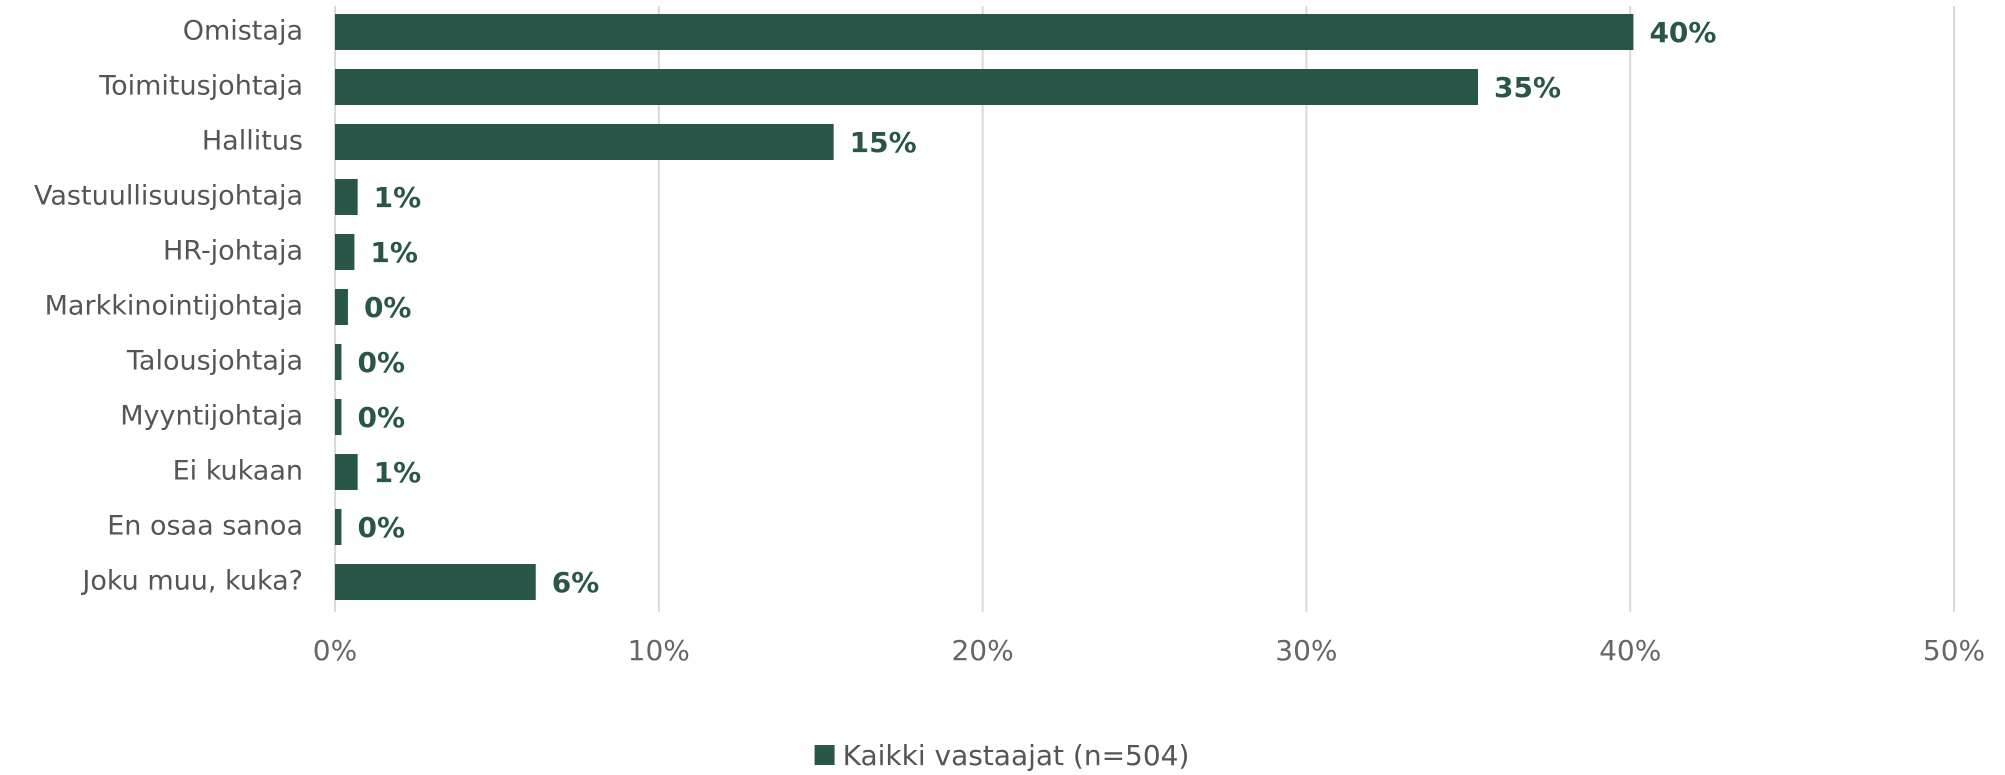  I want to click on data-label: 40%, so click(1682, 32).